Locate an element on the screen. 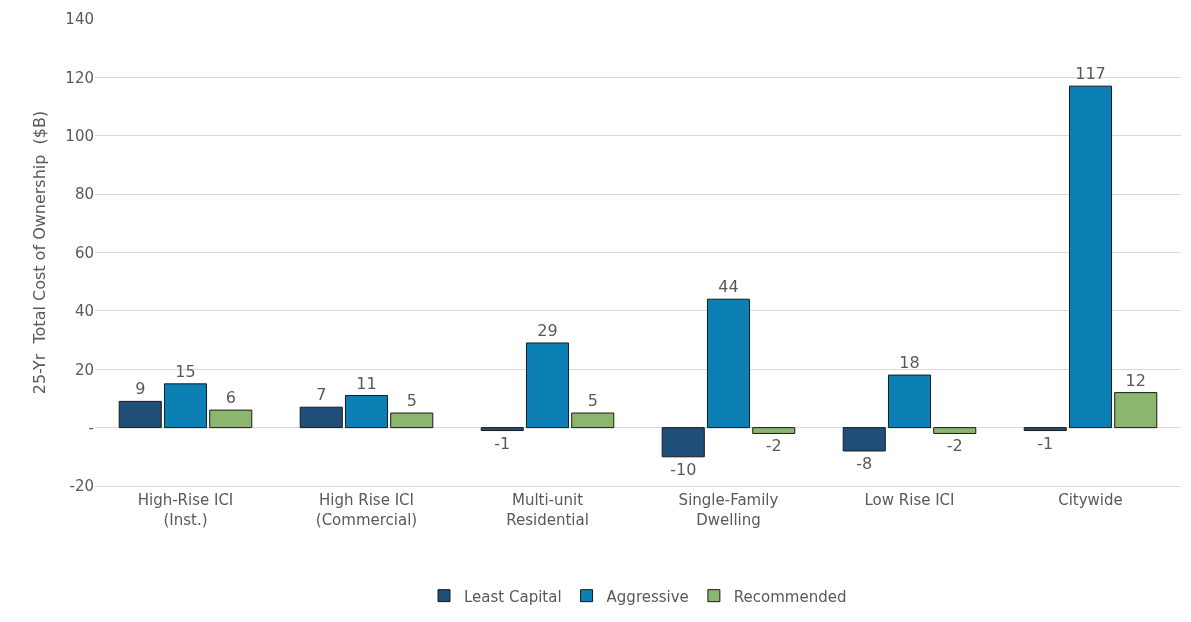  y-tick-label: 140 is located at coordinates (79, 19).